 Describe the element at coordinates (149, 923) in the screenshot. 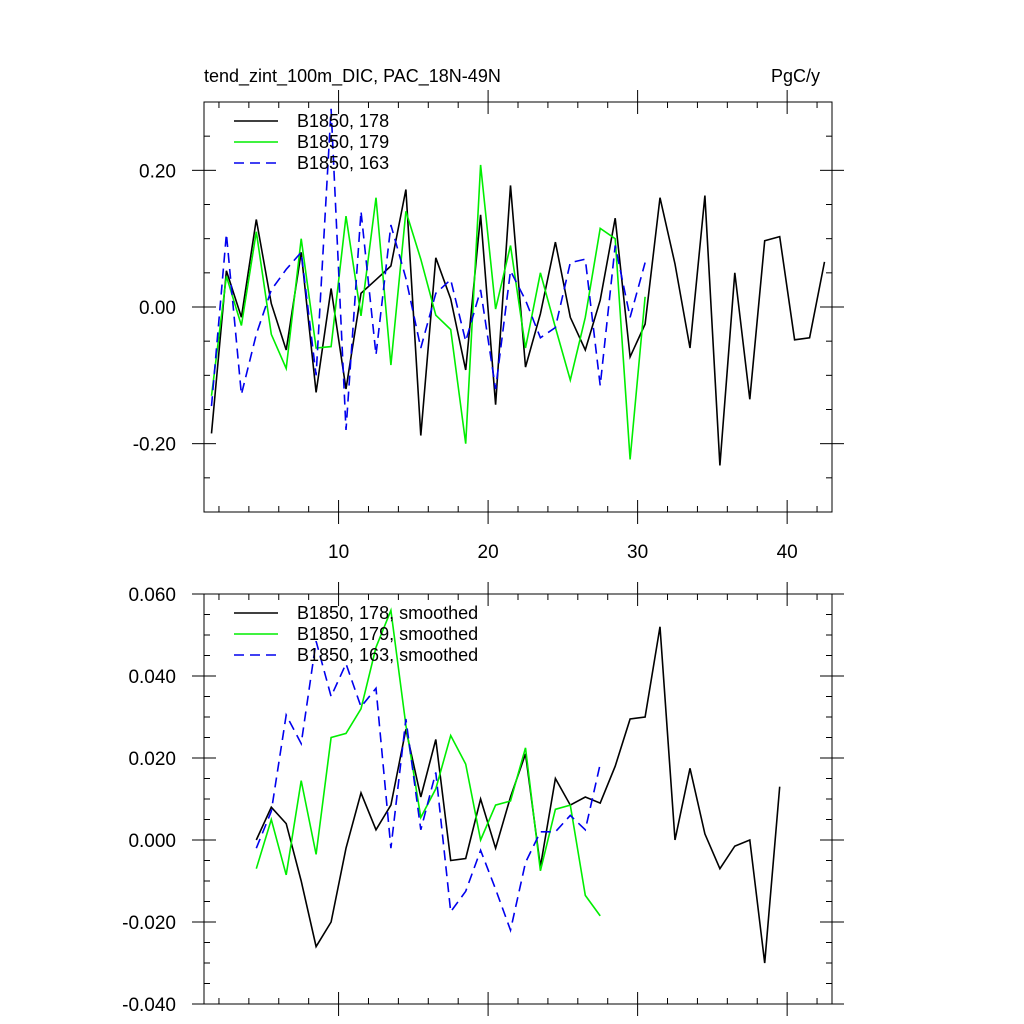

I see `y-tick-label: -0.020` at that location.